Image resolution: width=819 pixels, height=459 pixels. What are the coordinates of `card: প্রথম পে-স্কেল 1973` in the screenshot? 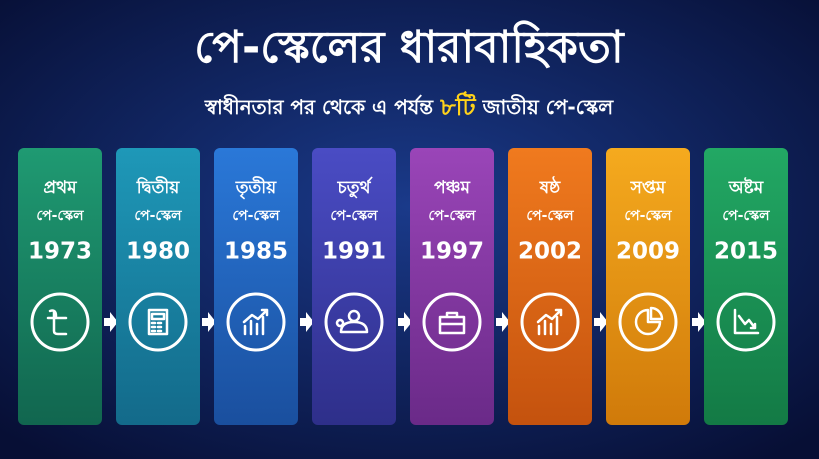 It's located at (60, 286).